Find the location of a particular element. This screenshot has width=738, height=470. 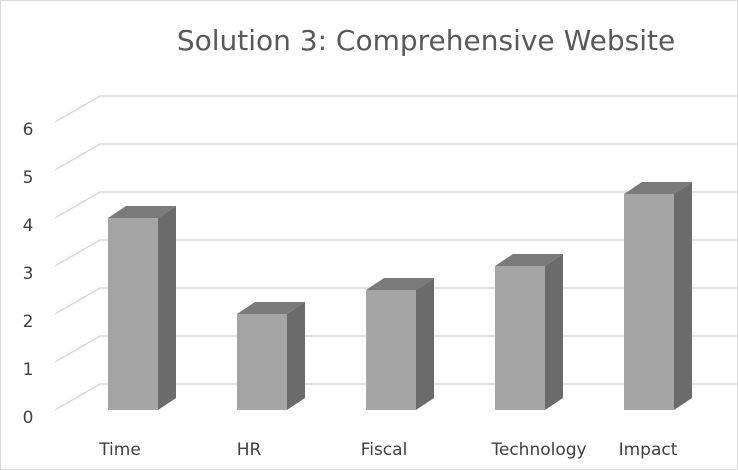

x-tick-label: HR is located at coordinates (249, 450).